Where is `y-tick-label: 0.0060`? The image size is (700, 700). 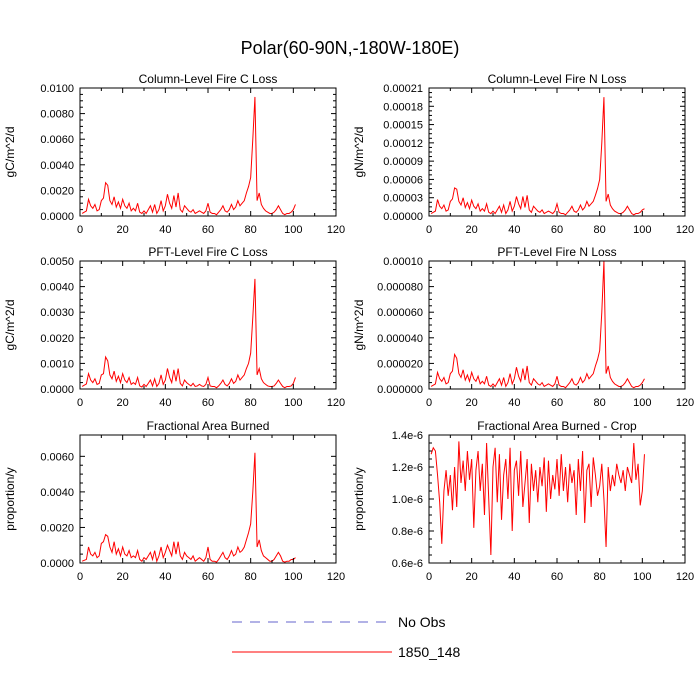
y-tick-label: 0.0060 is located at coordinates (57, 457).